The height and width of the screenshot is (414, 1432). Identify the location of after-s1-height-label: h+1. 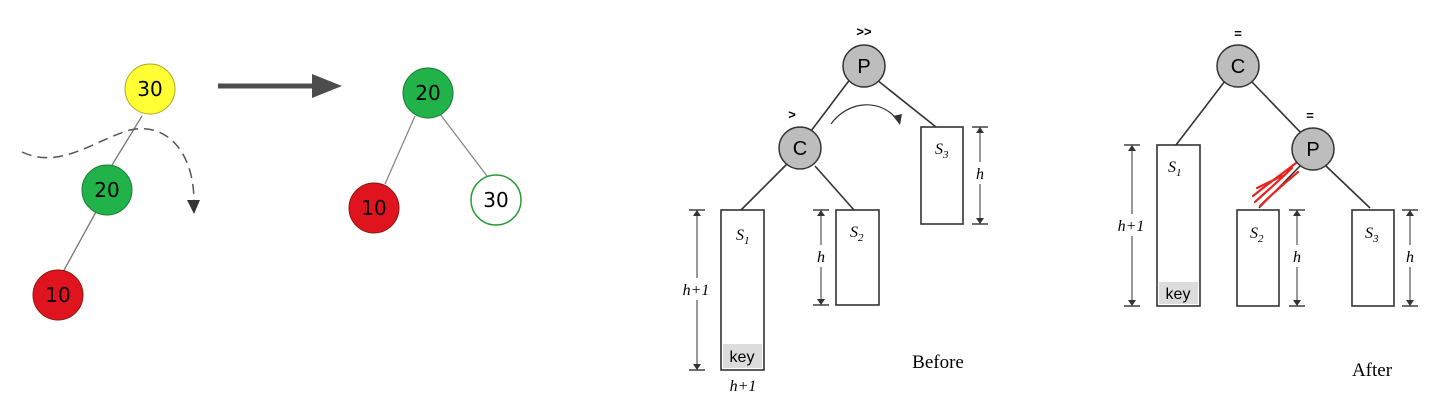
(1131, 226).